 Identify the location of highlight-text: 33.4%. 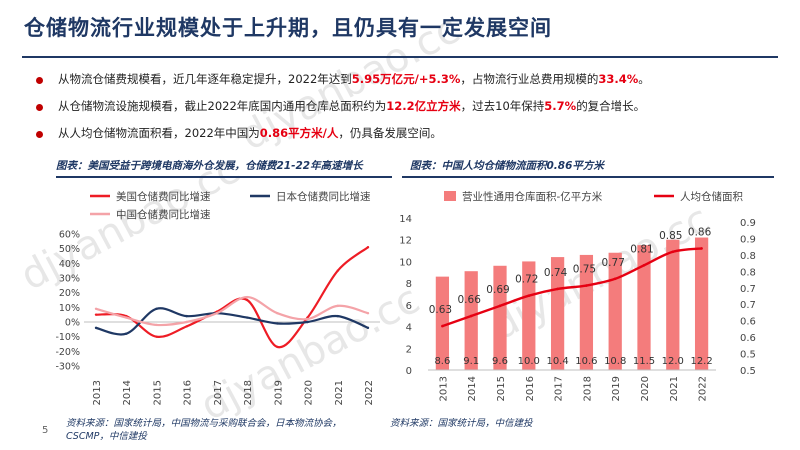
(618, 79).